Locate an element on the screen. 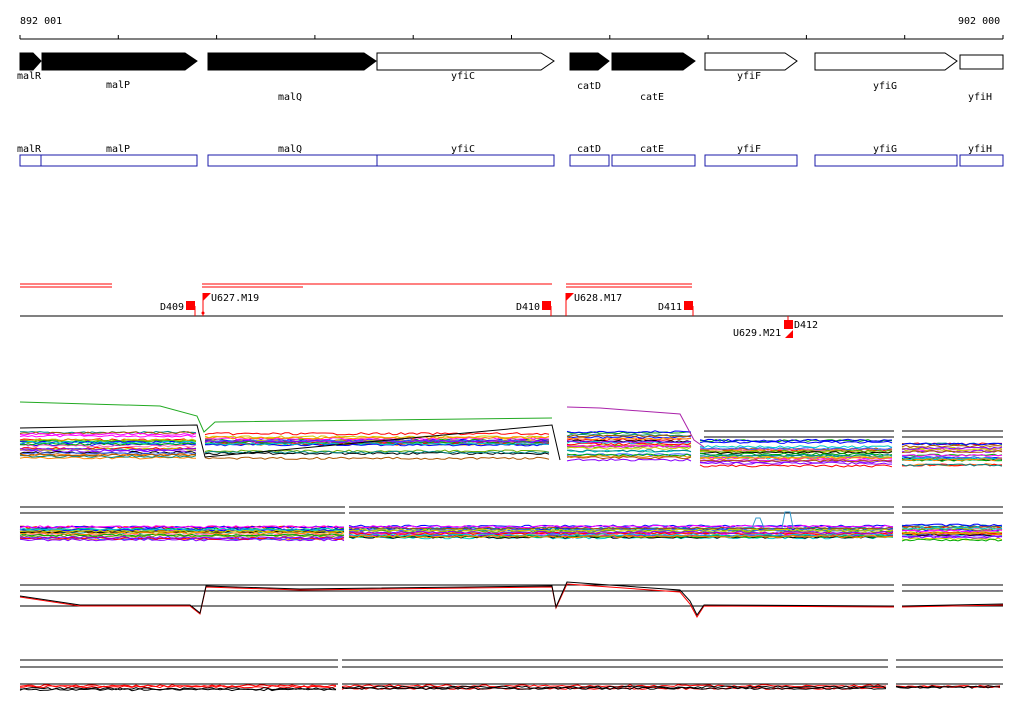 Image resolution: width=1024 pixels, height=714 pixels. marker-U629-M21: U629.M21 is located at coordinates (763, 333).